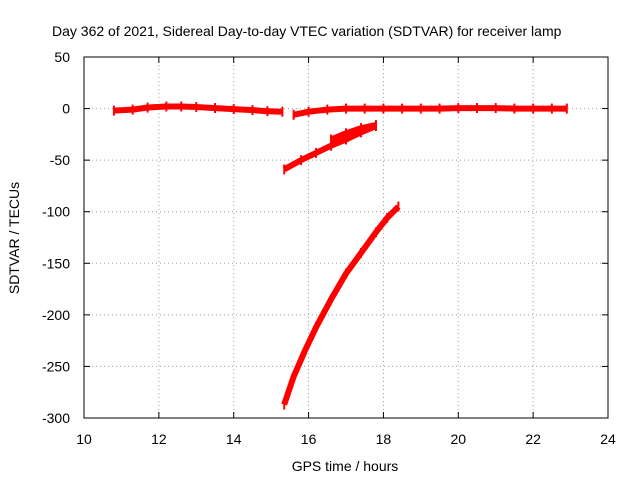 The height and width of the screenshot is (480, 640). Describe the element at coordinates (345, 466) in the screenshot. I see `x-axis-label: GPS time / hours` at that location.